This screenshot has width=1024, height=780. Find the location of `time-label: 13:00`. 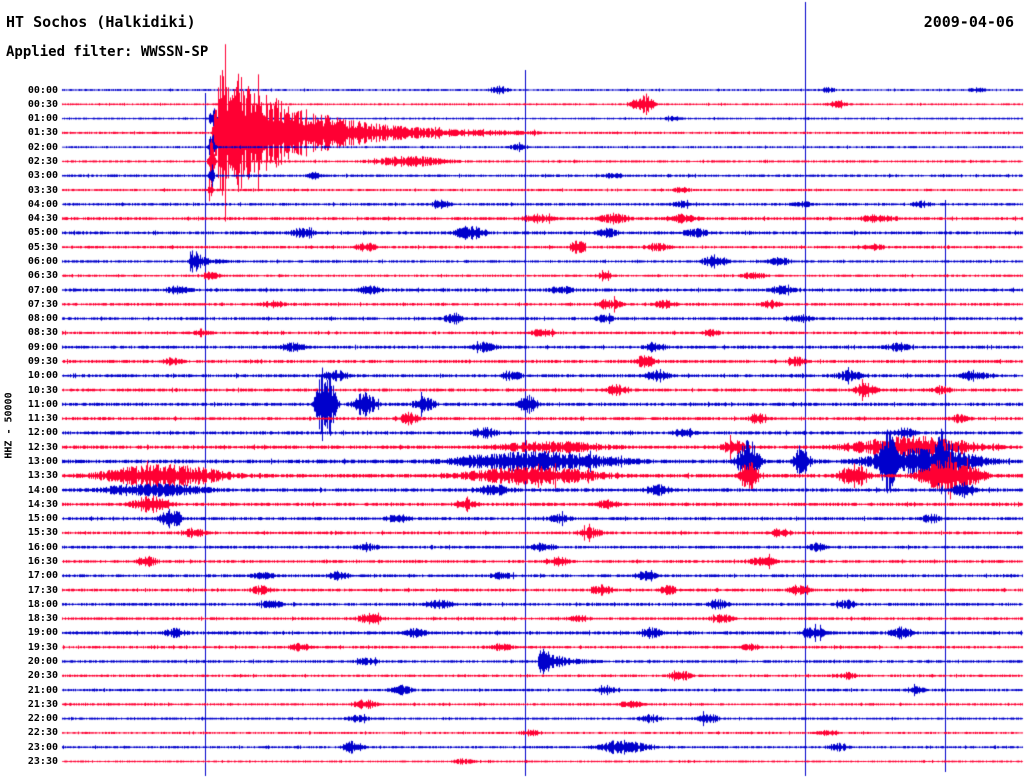

time-label: 13:00 is located at coordinates (42, 461).